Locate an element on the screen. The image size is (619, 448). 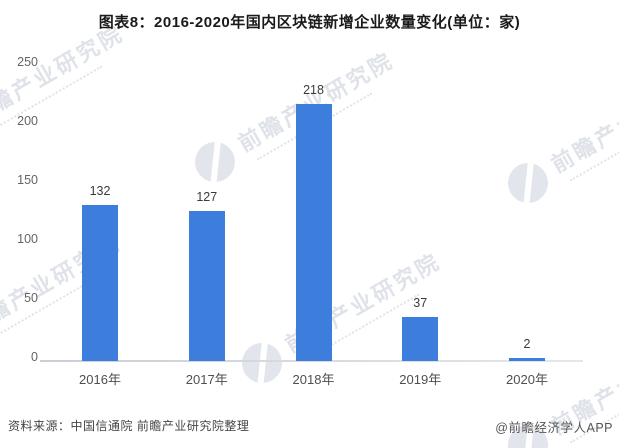
x-tick-label: 2016年 is located at coordinates (100, 379).